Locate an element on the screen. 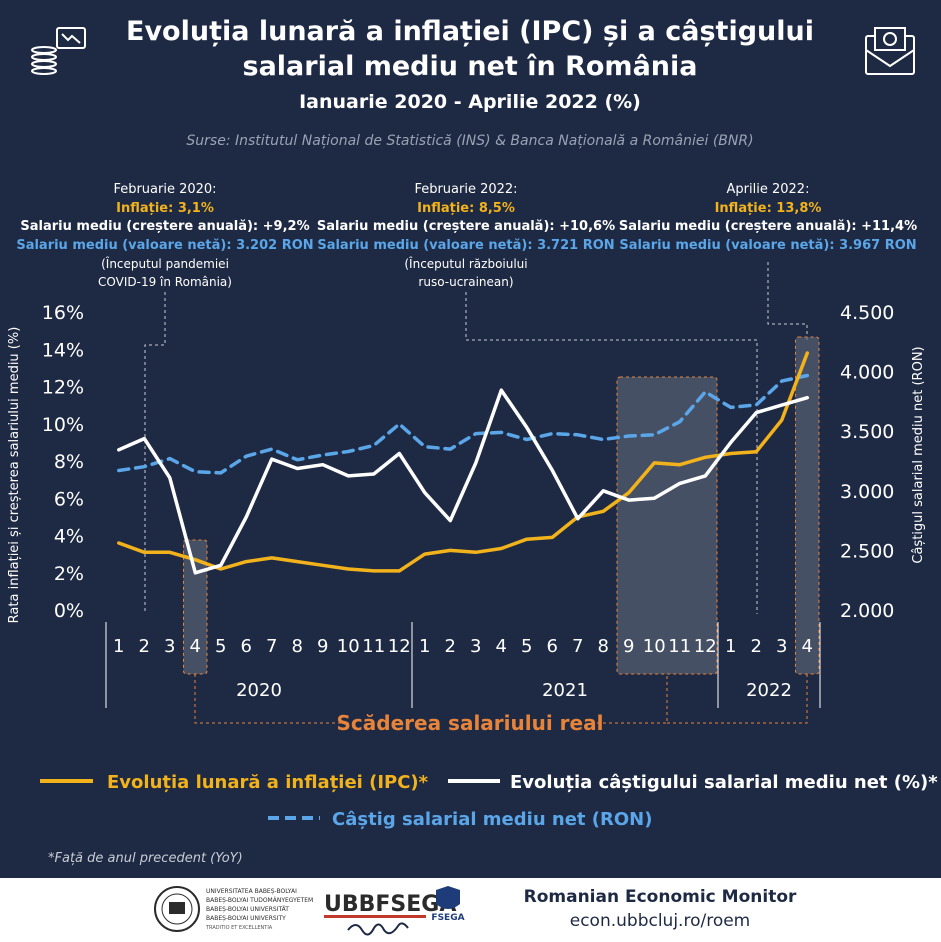 The height and width of the screenshot is (942, 941). annotation-date: Aprilie 2022: is located at coordinates (768, 189).